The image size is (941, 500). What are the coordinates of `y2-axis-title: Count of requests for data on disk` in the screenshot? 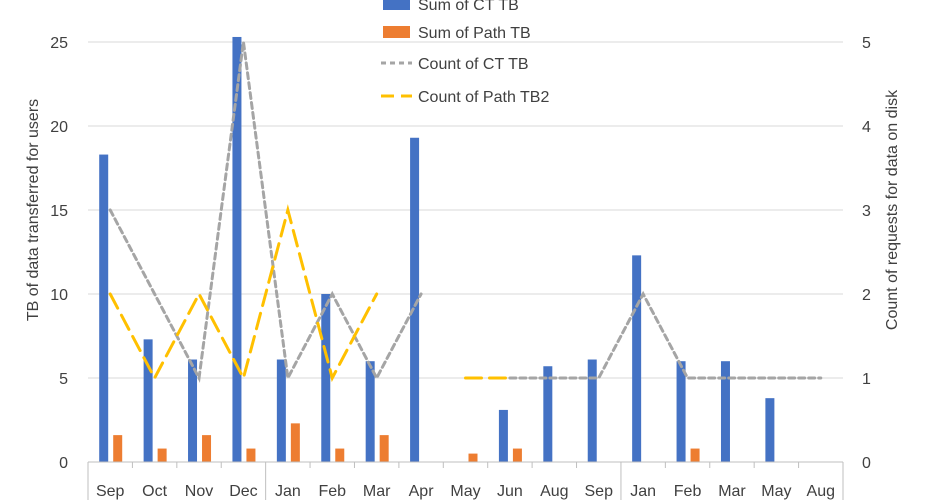 It's located at (892, 209).